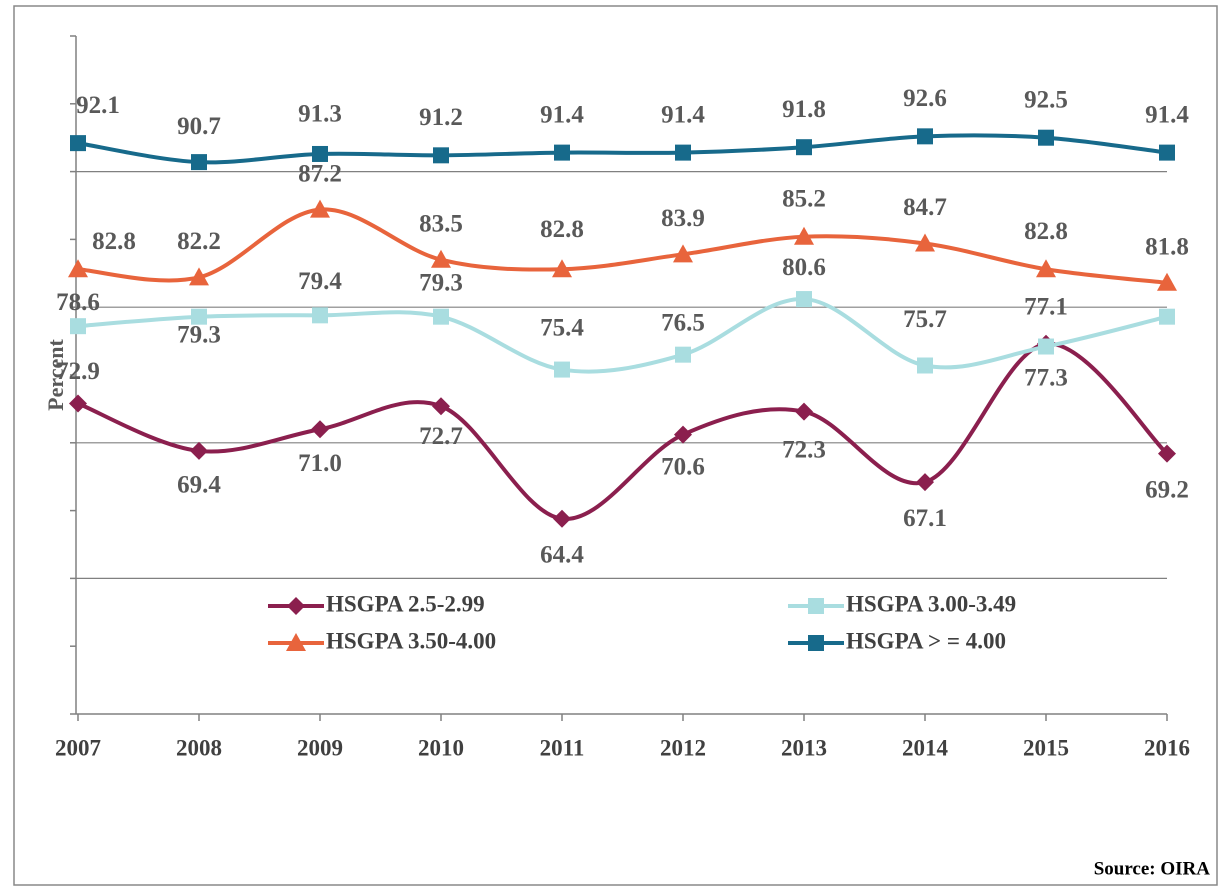  Describe the element at coordinates (925, 207) in the screenshot. I see `data-label: 84.7` at that location.